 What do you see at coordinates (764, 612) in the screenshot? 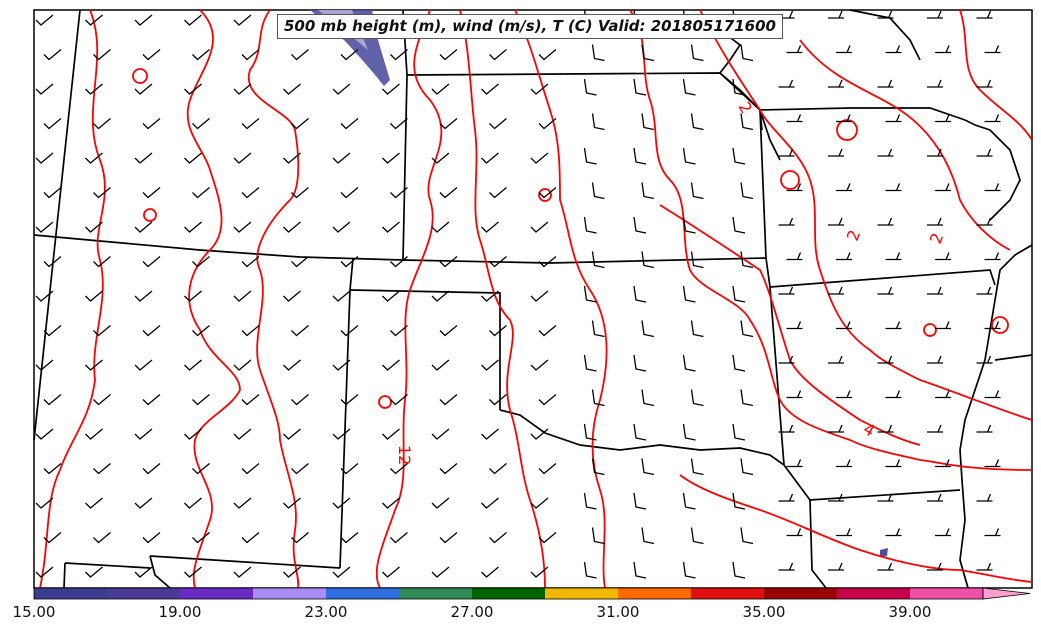
I see `colorbar-tick-label: 35.00` at bounding box center [764, 612].